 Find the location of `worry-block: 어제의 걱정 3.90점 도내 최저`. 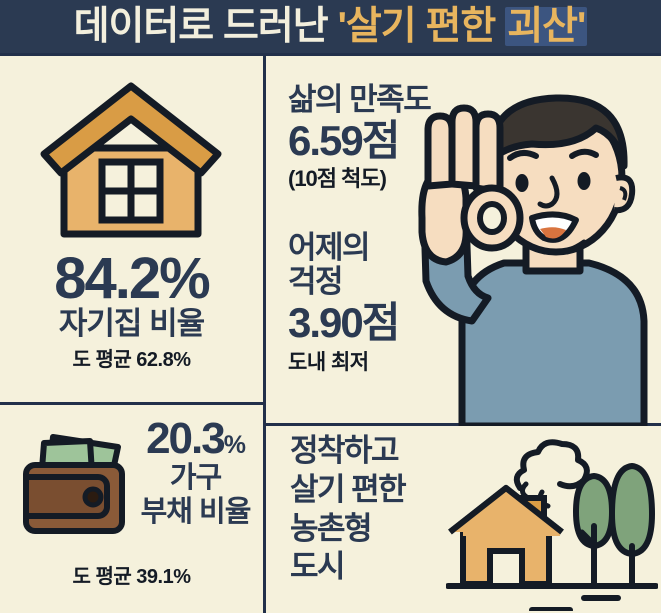

worry-block: 어제의 걱정 3.90점 도내 최저 is located at coordinates (388, 302).